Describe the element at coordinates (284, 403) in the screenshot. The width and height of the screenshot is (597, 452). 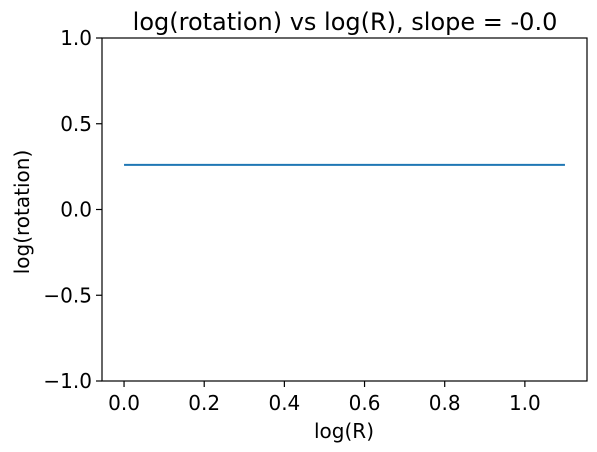
I see `x-tick-label: 0.4` at that location.